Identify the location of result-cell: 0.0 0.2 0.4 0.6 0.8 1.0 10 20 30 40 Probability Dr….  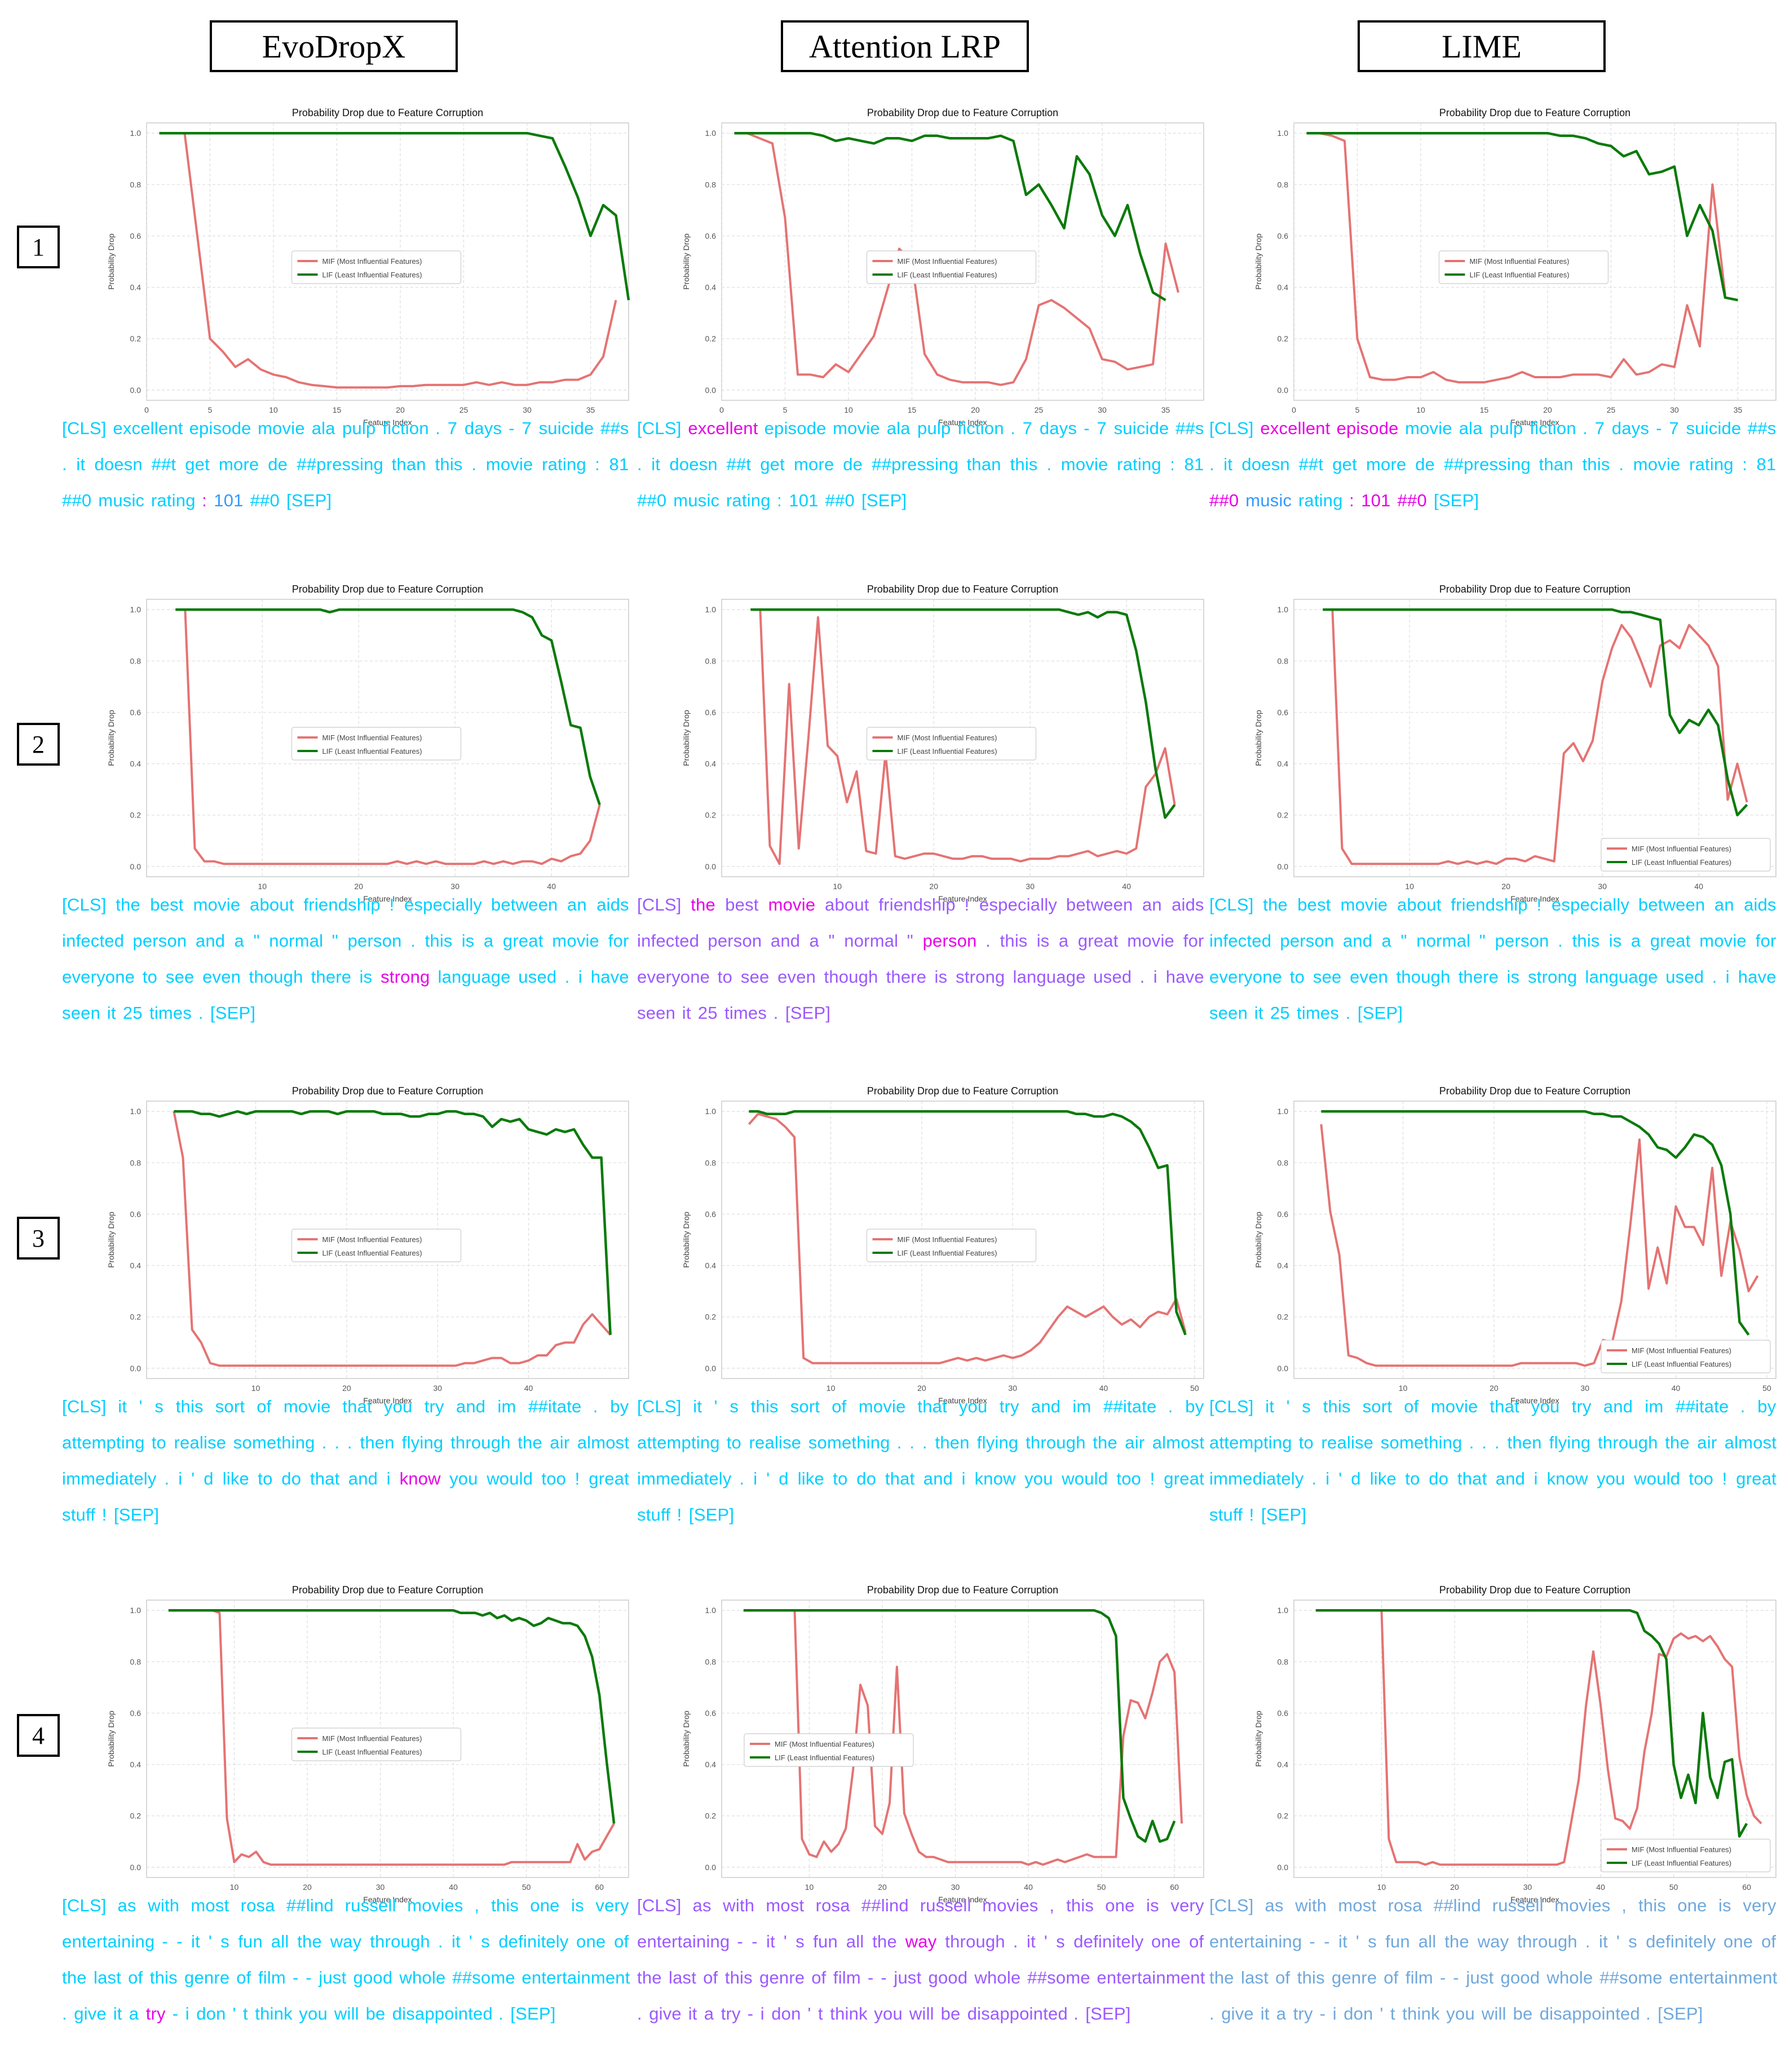
(348, 821).